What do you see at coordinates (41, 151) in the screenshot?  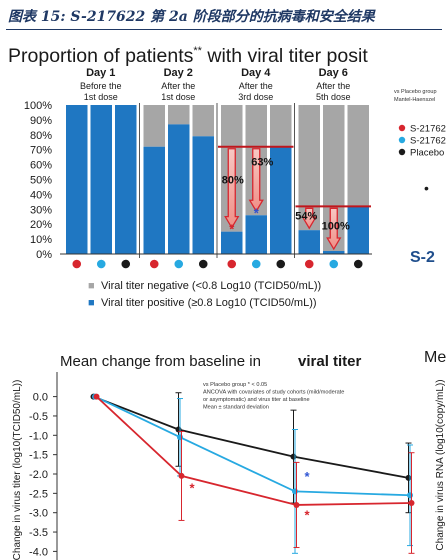 I see `bar-y-tick-label: 70%` at bounding box center [41, 151].